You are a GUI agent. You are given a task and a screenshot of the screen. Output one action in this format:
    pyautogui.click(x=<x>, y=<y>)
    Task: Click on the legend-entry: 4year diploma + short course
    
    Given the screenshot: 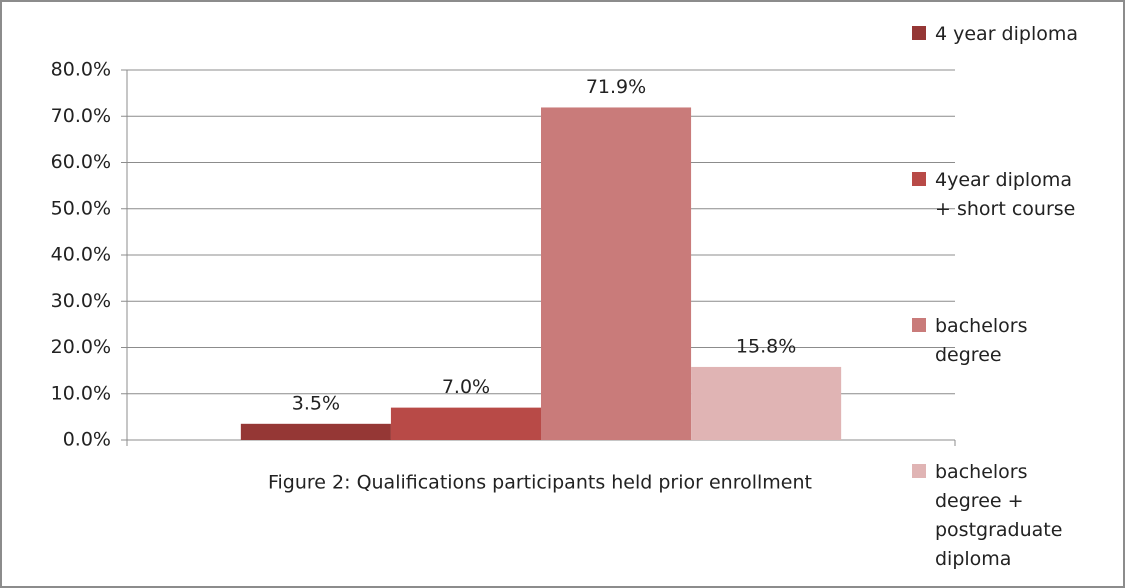 What is the action you would take?
    pyautogui.click(x=1012, y=195)
    